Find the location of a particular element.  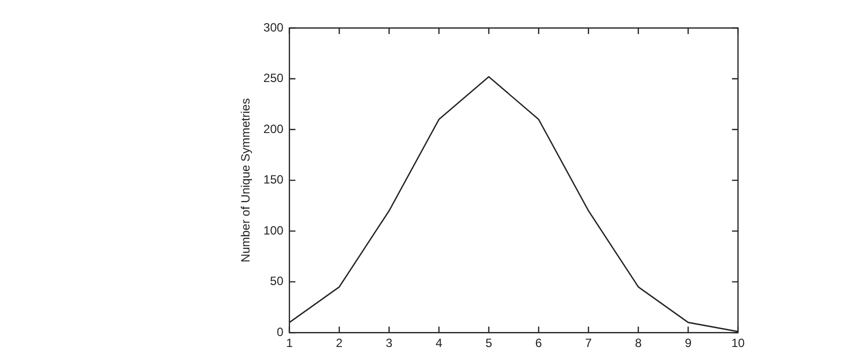

y-tick-label: 250 is located at coordinates (273, 78).